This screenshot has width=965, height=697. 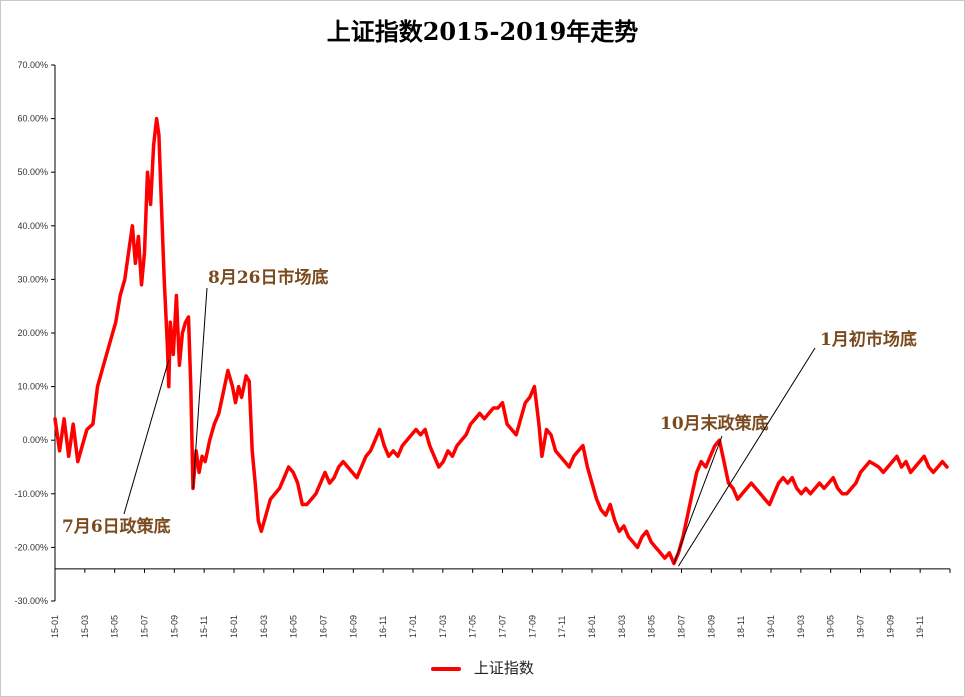 I want to click on x-tick-label: 16-03, so click(x=264, y=626).